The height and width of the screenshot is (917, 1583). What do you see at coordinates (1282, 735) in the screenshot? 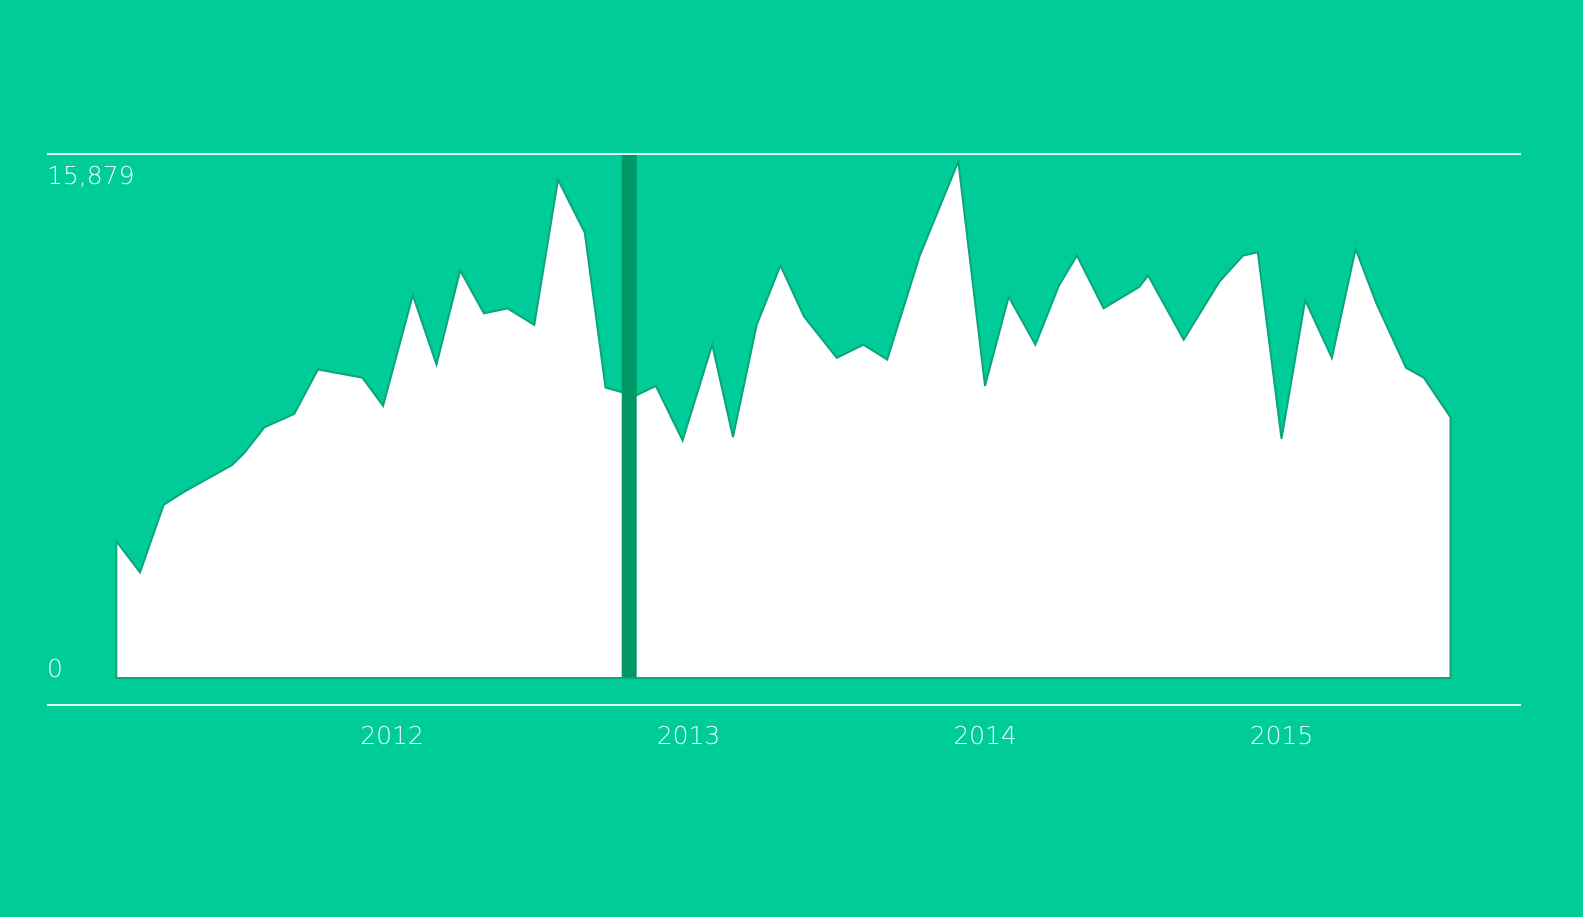
I see `x-tick-label-2015: 2015` at bounding box center [1282, 735].